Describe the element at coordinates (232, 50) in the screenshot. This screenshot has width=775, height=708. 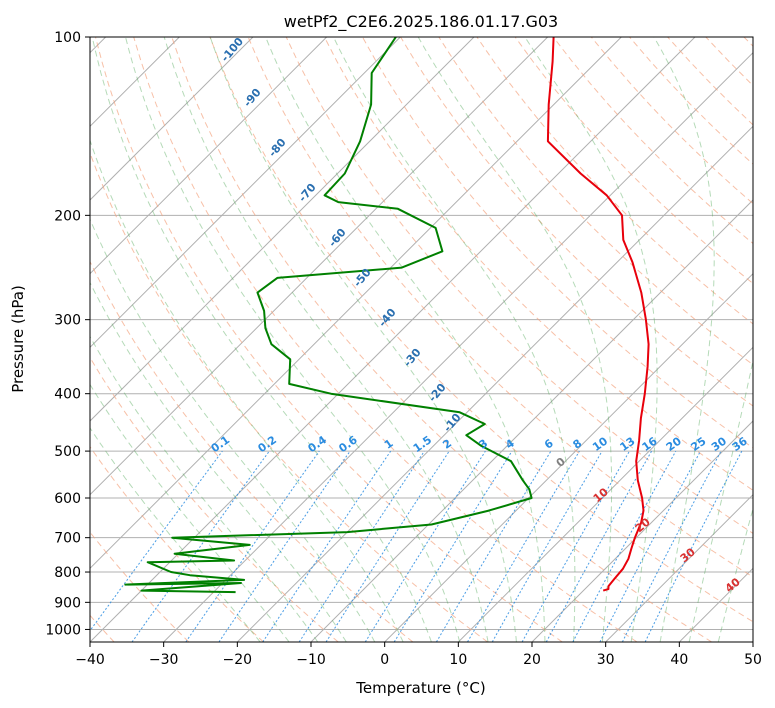
I see `dry-adiabat-label: -100` at that location.